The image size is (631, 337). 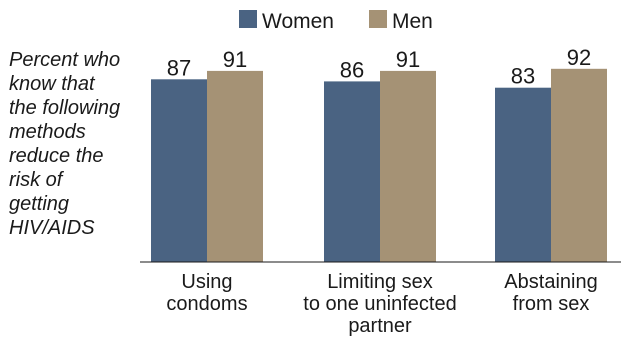 I want to click on side-note-line: getting, so click(x=39, y=204).